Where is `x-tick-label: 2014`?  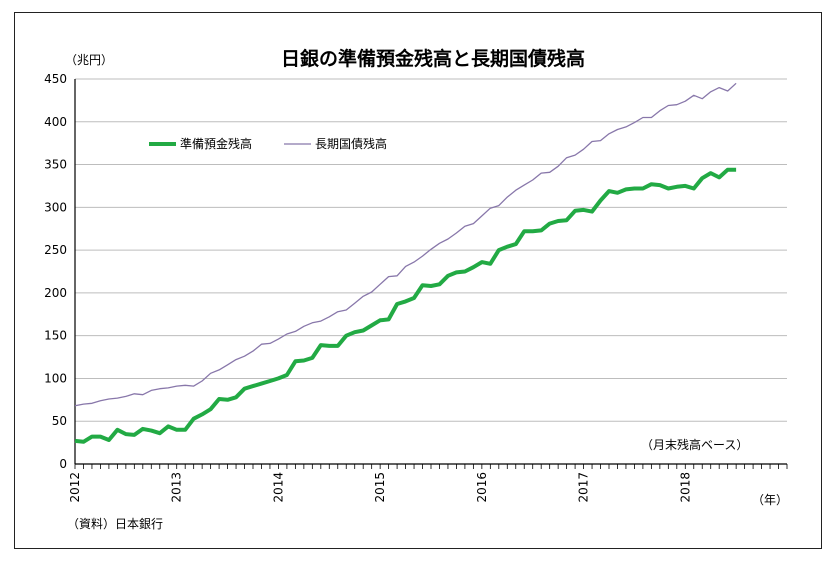
x-tick-label: 2014 is located at coordinates (278, 487).